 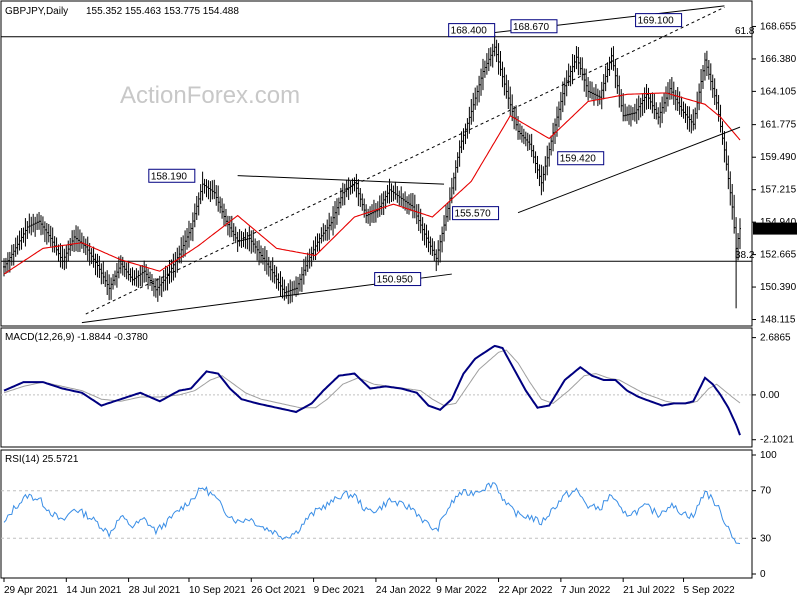 I want to click on price-y-tick-label: 159.490, so click(x=778, y=157).